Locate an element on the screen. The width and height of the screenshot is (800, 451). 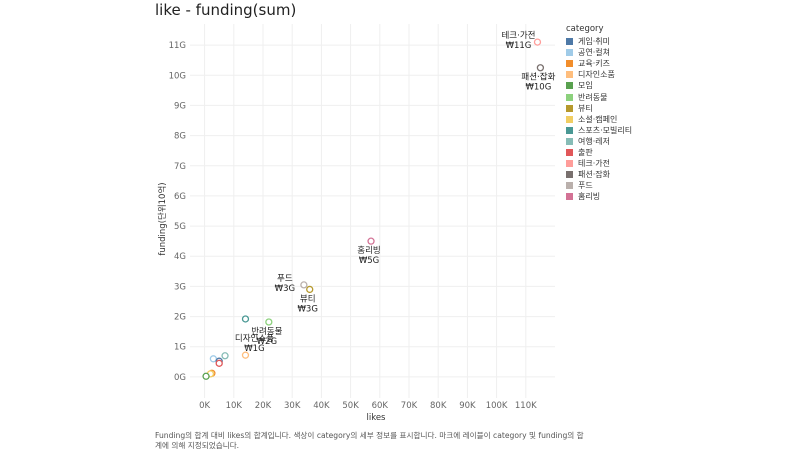
legend-item: 뷰티 is located at coordinates (599, 108).